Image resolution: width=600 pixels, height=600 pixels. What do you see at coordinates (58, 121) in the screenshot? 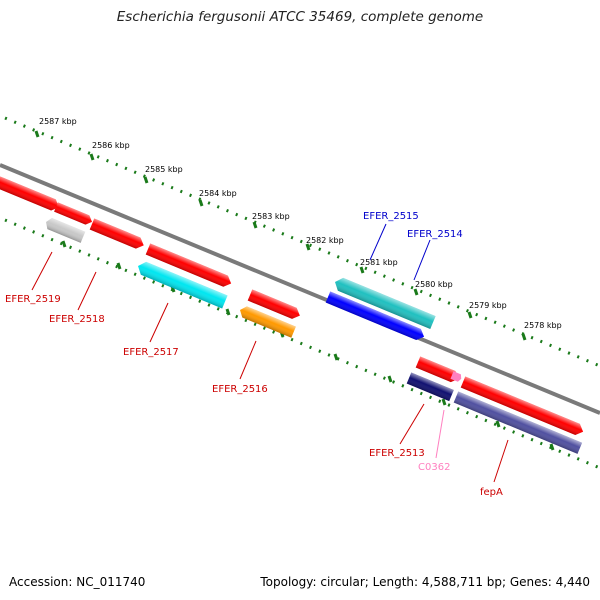
I see `scale-tick-label: 2587 kbp` at bounding box center [58, 121].